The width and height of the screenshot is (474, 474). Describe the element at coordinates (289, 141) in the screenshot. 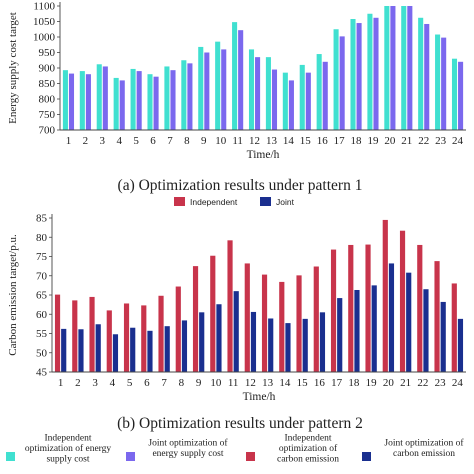

I see `chart-0-xtick-label: 14` at that location.